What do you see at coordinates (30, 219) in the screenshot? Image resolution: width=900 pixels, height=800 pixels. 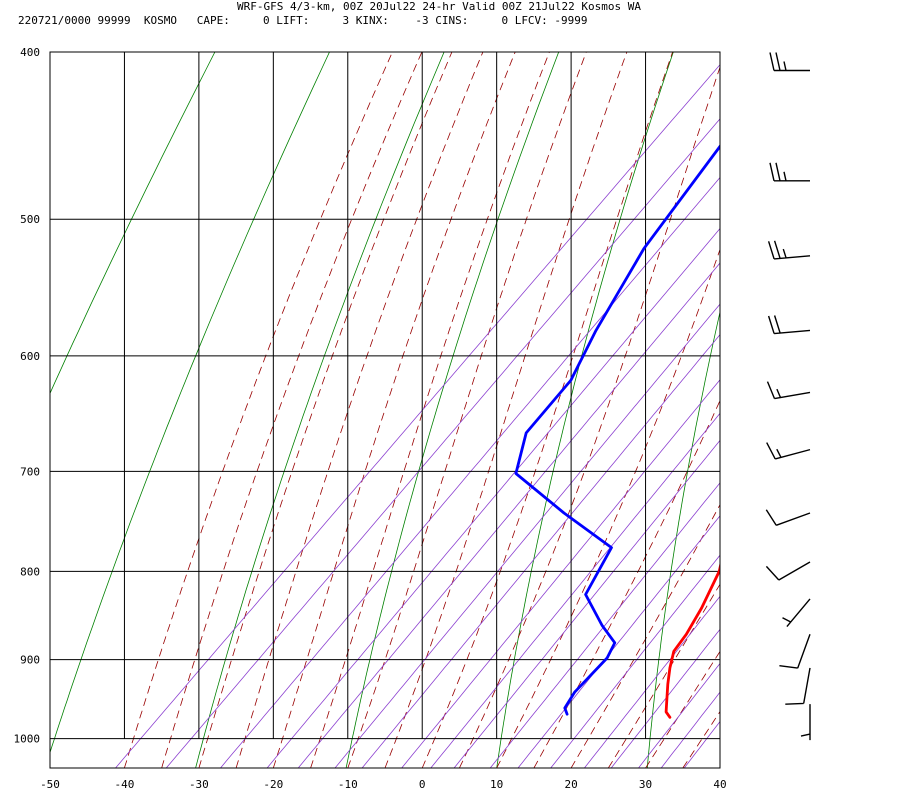 I see `y-tick-label: 500` at bounding box center [30, 219].